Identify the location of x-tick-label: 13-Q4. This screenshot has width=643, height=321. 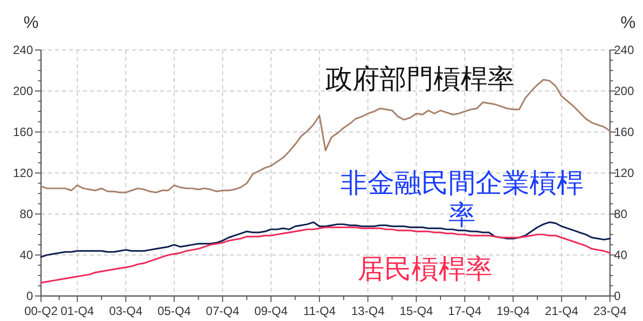
(368, 311).